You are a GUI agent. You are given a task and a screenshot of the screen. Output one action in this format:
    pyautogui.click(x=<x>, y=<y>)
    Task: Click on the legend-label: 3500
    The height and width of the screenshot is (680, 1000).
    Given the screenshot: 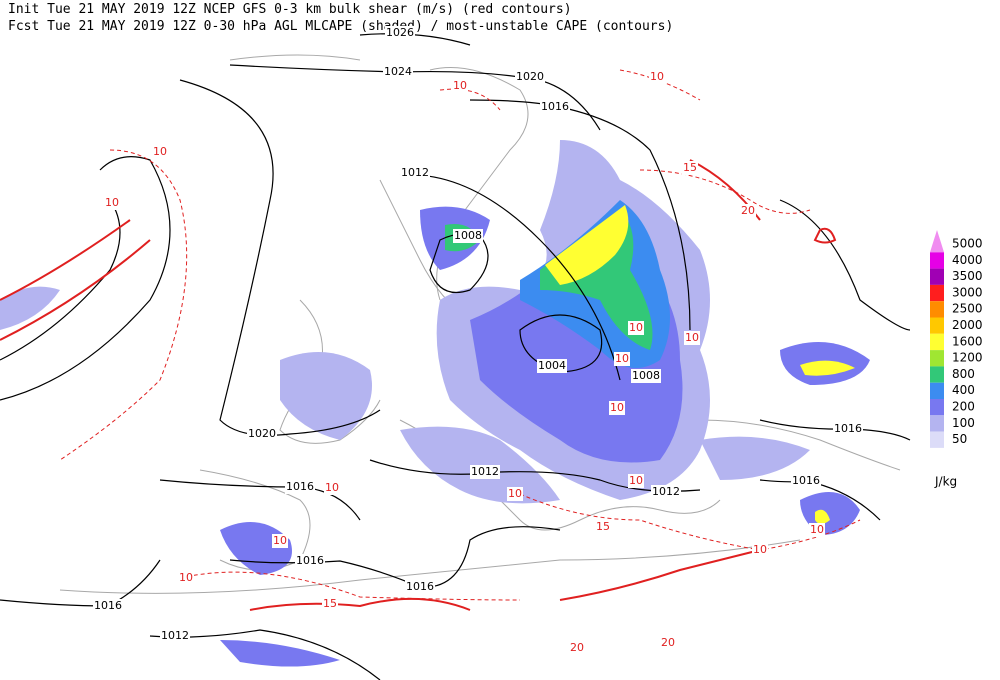 What is the action you would take?
    pyautogui.click(x=967, y=276)
    